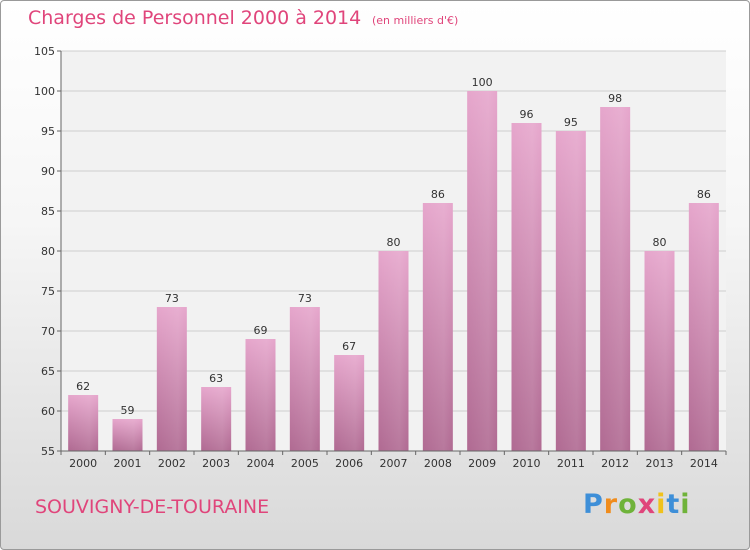 The image size is (750, 550). Describe the element at coordinates (48, 331) in the screenshot. I see `y-tick-label: 70` at that location.